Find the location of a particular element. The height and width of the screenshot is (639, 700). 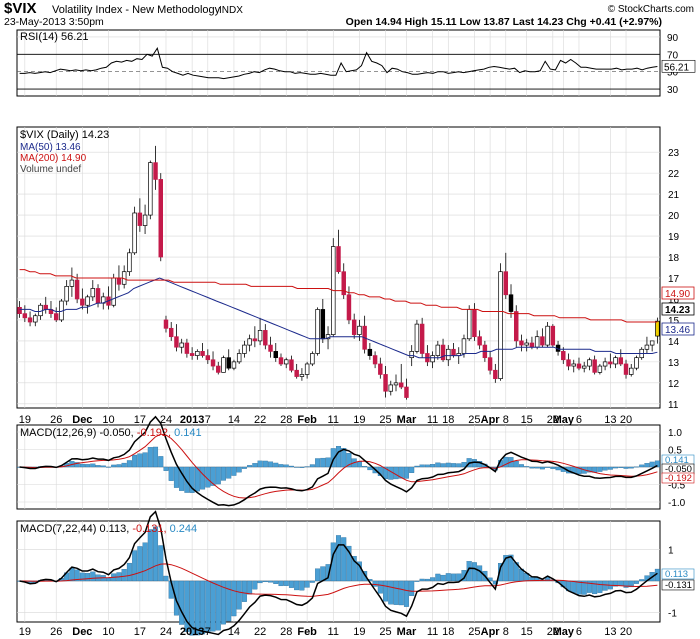

m1-last-value: 0.141 is located at coordinates (677, 460).